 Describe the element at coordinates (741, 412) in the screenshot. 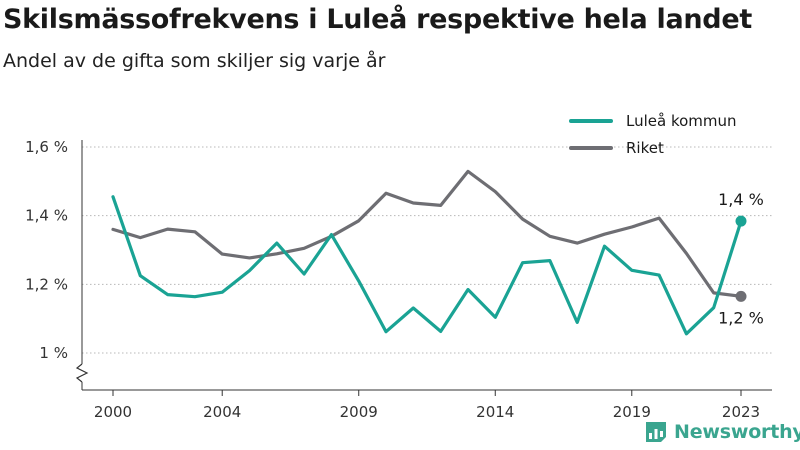

I see `x-tick-label: 2023` at that location.